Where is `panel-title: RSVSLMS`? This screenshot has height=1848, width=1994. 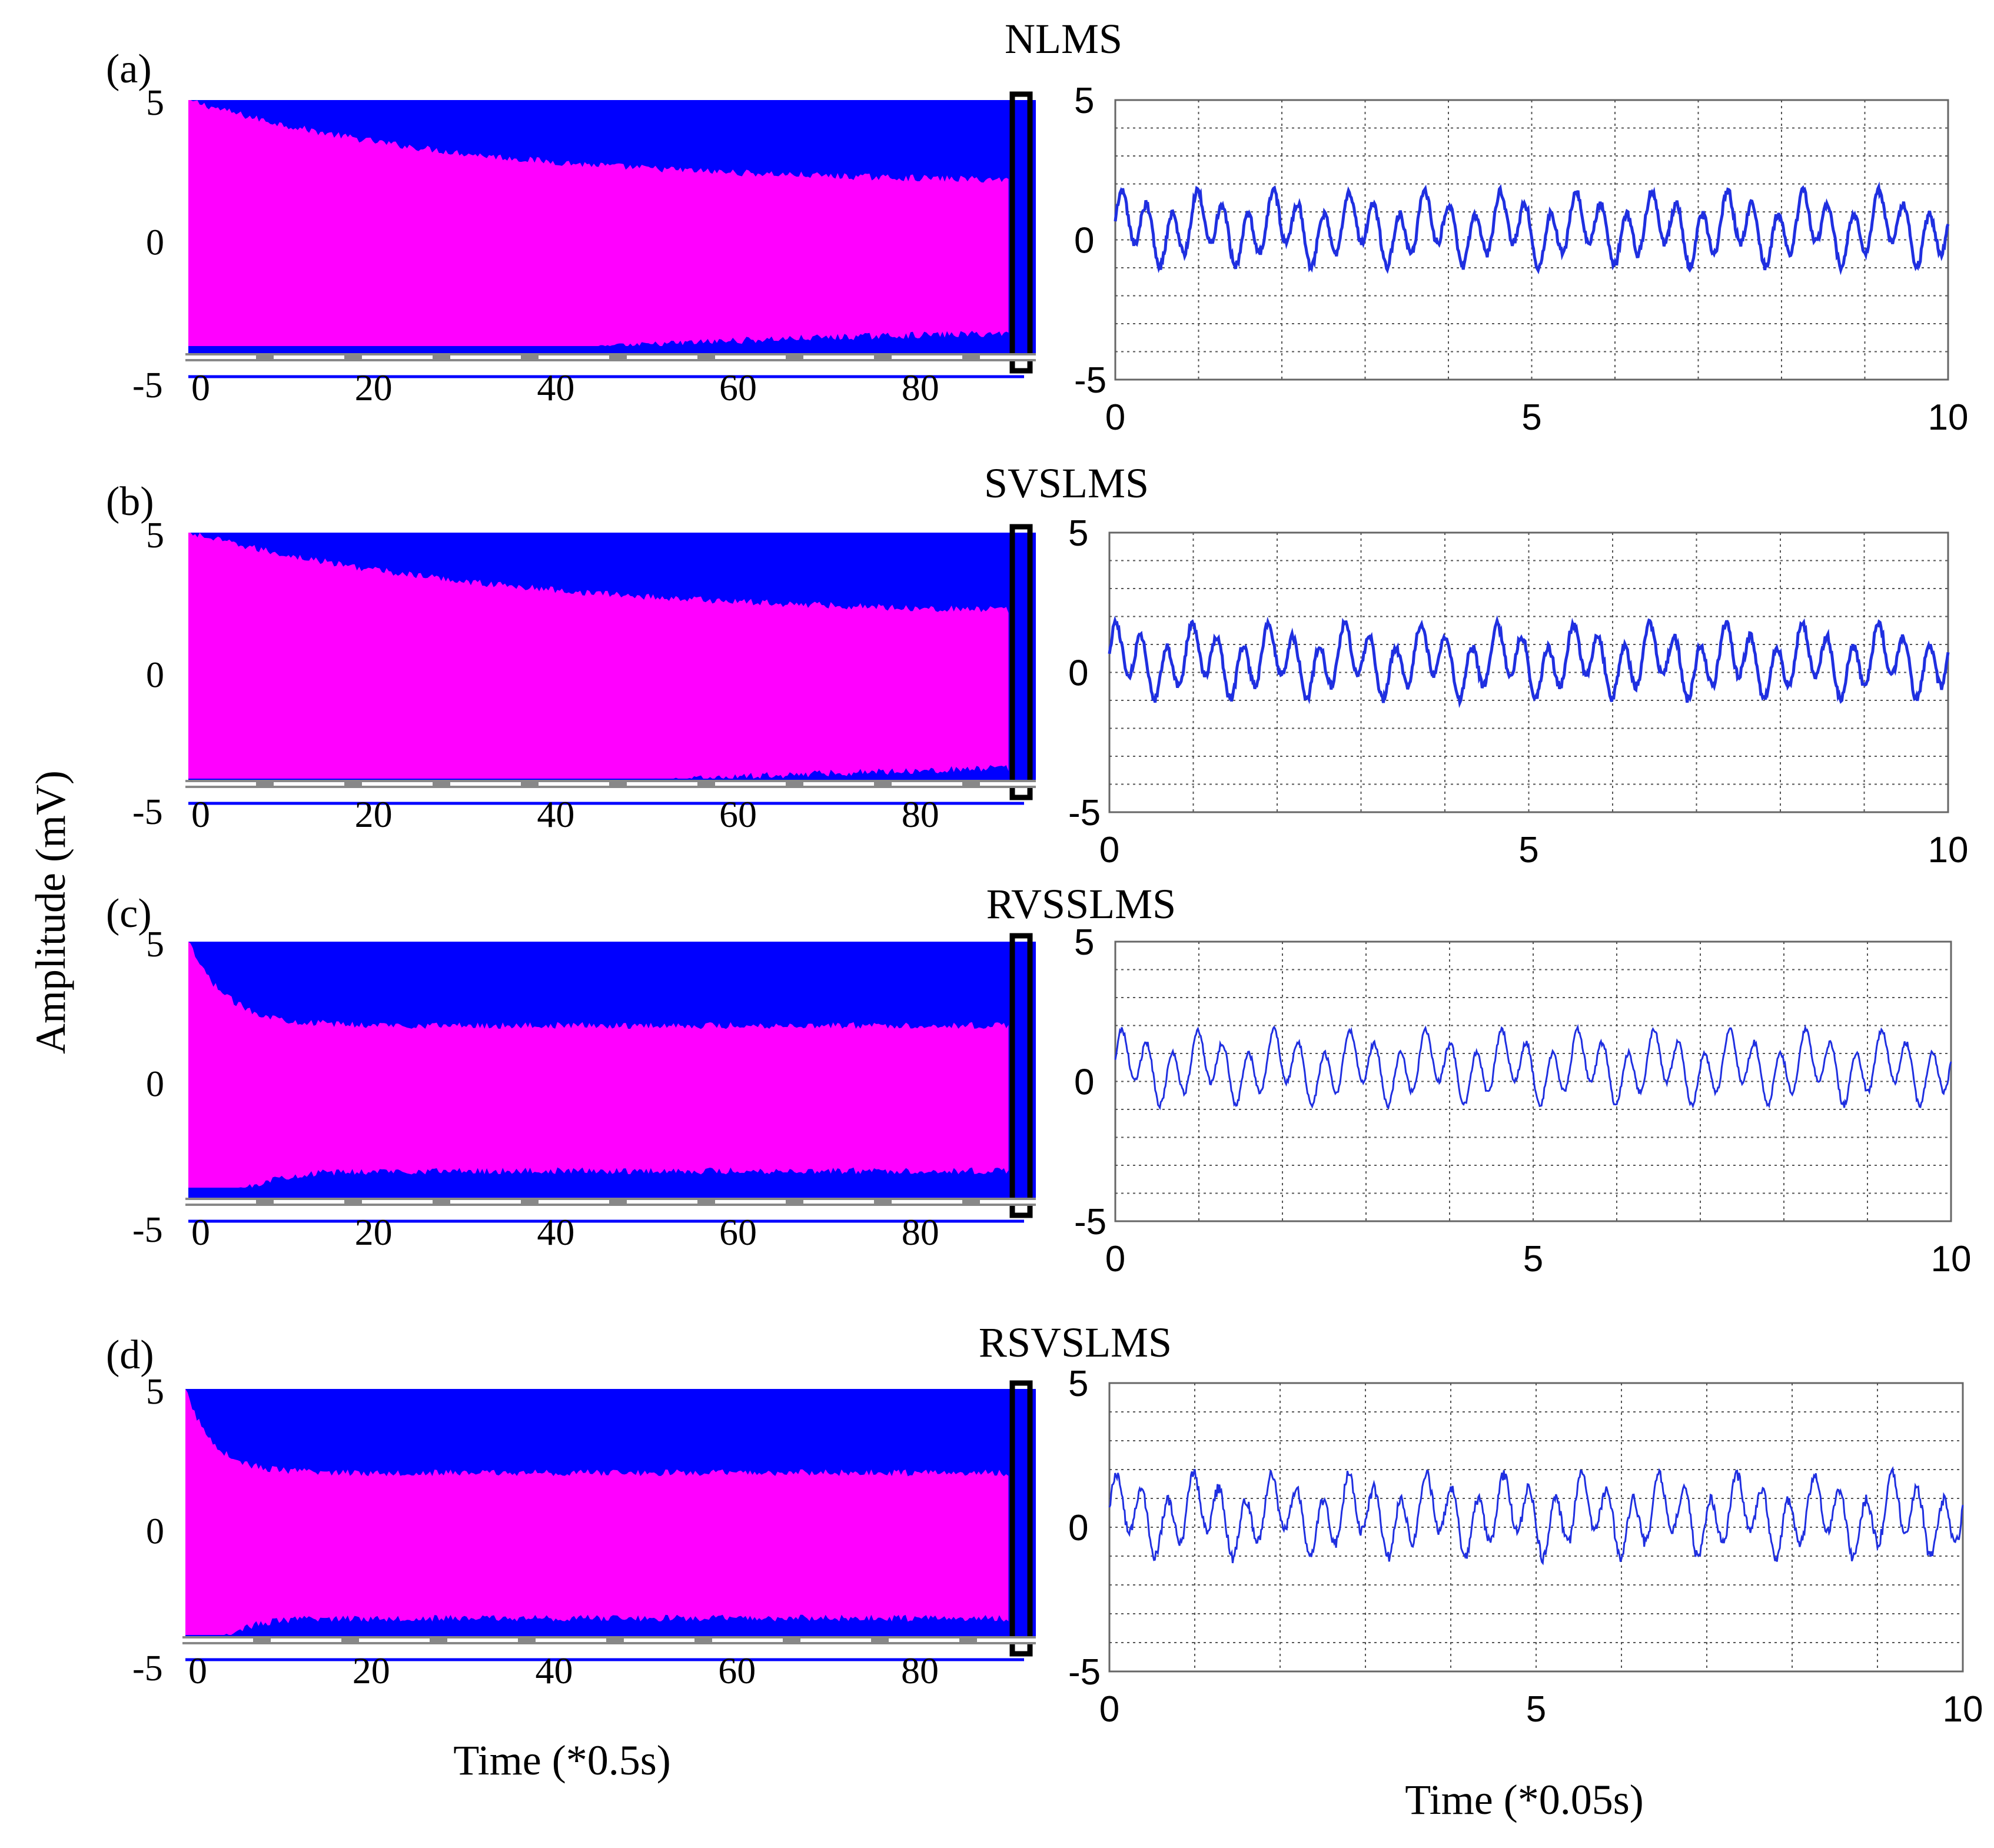
panel-title: RSVSLMS is located at coordinates (1075, 1342).